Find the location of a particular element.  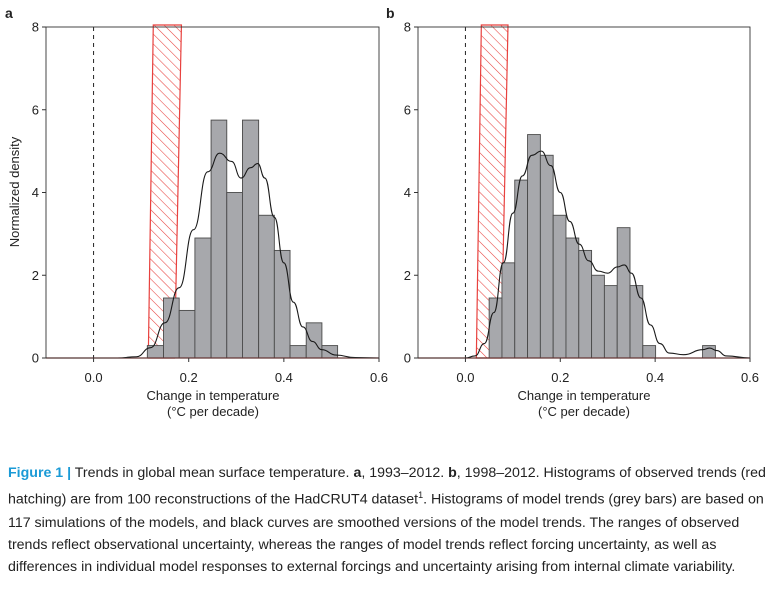

panel-b-xlabel-units: (°C per decade) is located at coordinates (584, 411).